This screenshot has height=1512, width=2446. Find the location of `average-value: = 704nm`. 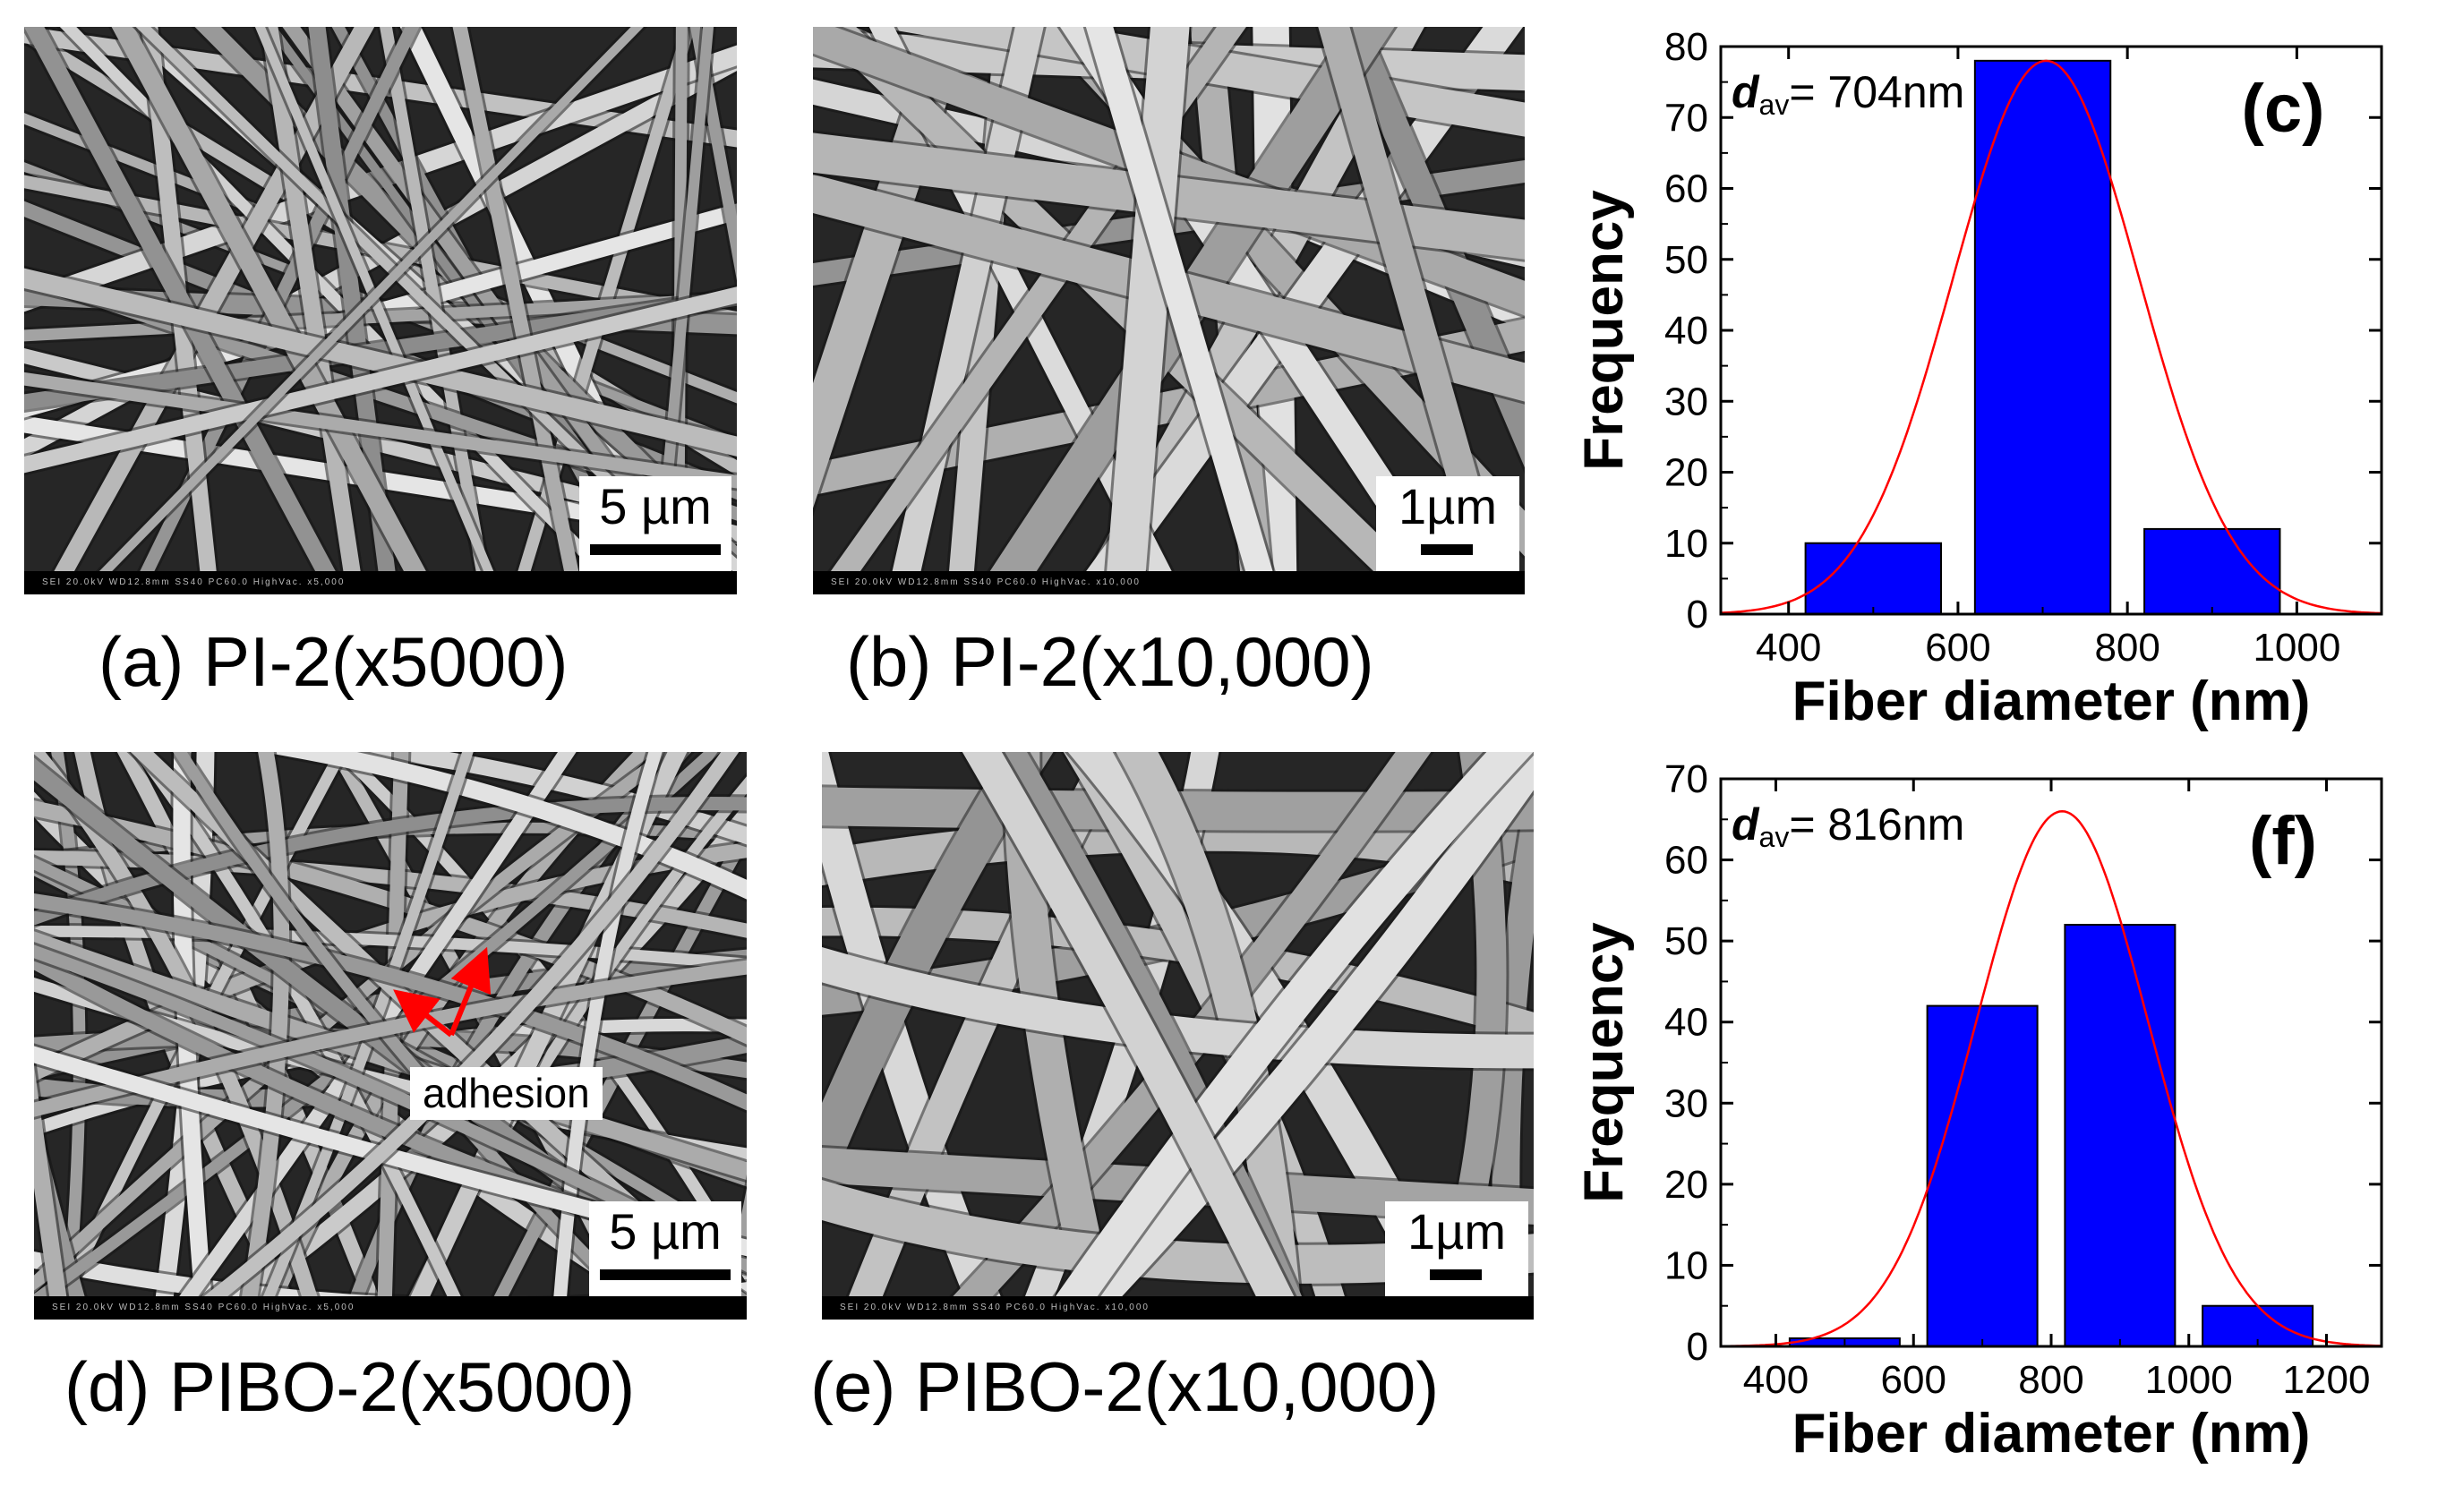

average-value: = 704nm is located at coordinates (1876, 92).